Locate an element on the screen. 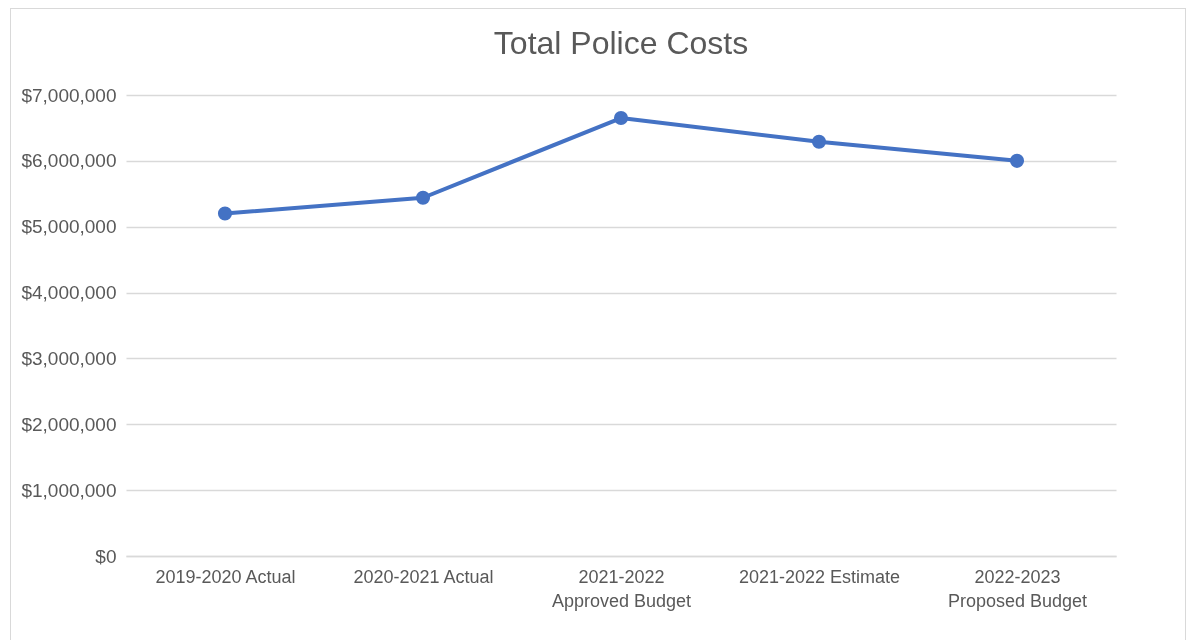  y-tick-label: $1,000,000 is located at coordinates (69, 490).